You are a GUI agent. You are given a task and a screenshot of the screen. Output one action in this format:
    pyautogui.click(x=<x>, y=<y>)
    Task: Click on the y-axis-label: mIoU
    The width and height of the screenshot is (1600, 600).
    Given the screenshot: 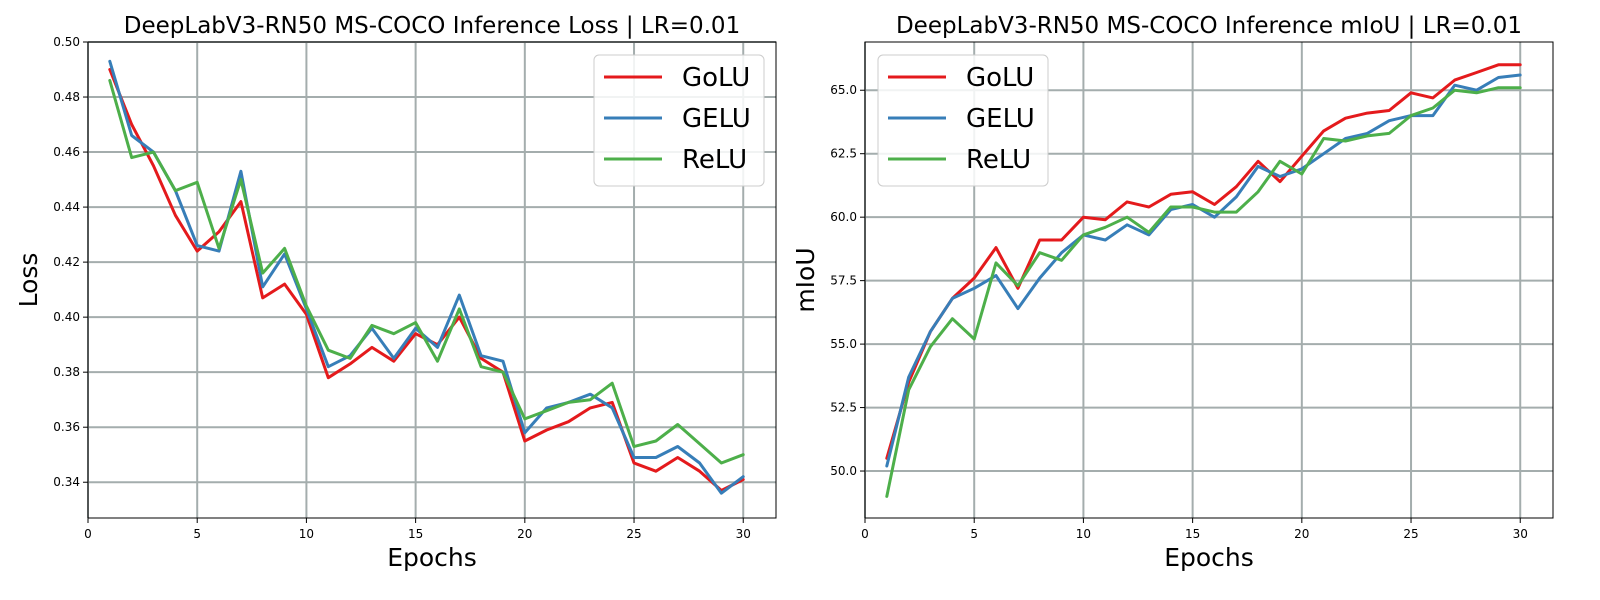 What is the action you would take?
    pyautogui.click(x=805, y=279)
    